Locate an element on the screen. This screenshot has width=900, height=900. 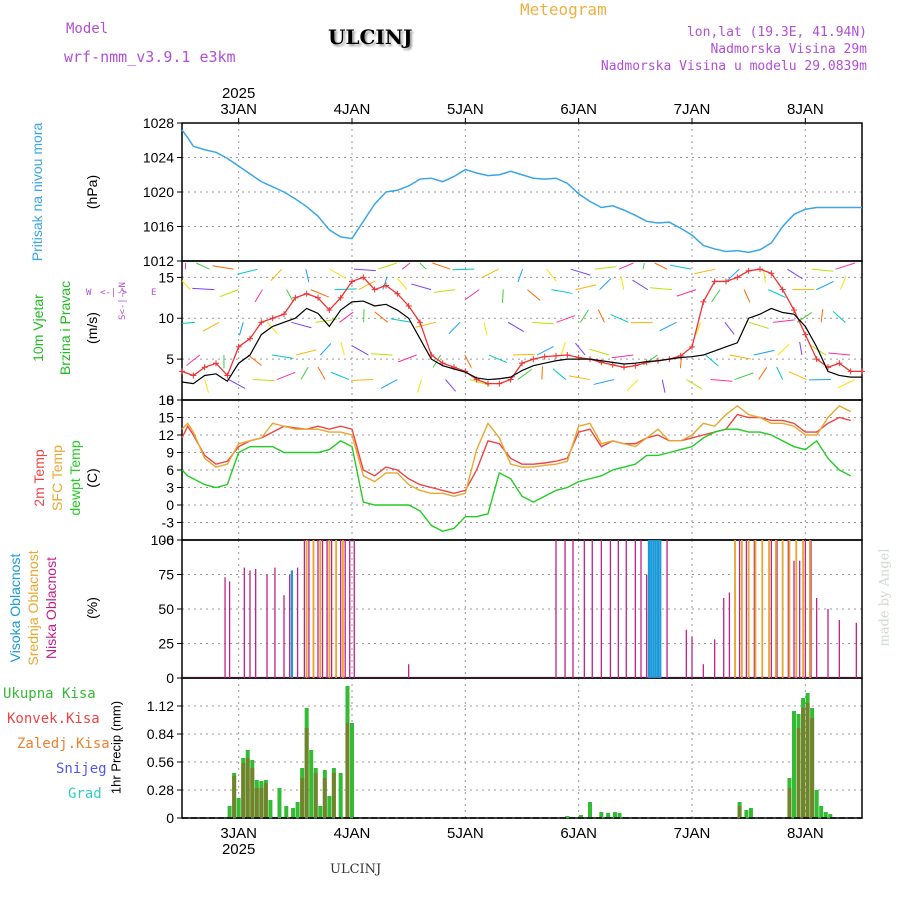
ytick-label: 25 is located at coordinates (166, 644).